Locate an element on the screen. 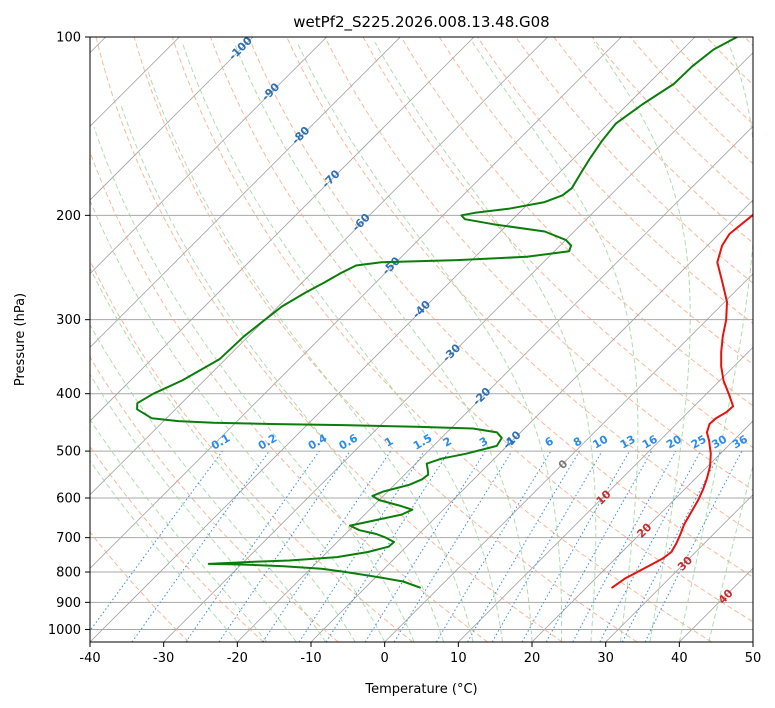 This screenshot has height=708, width=775. y-tick-label: 100 is located at coordinates (68, 38).